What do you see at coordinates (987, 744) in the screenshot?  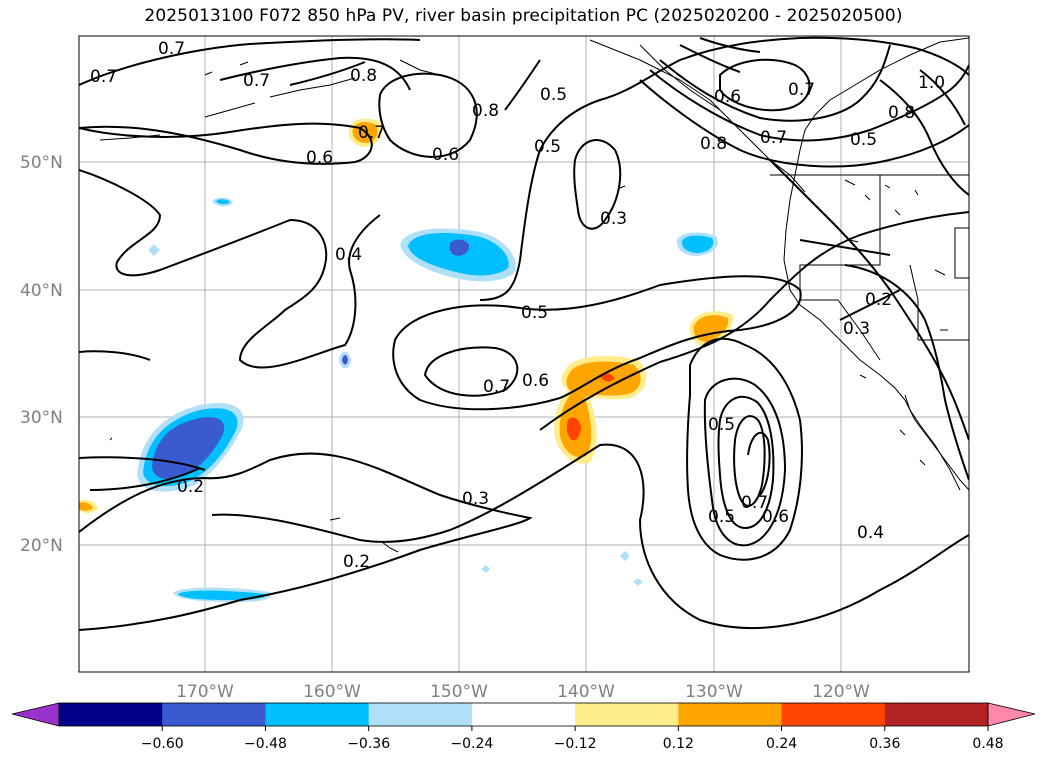 I see `colorbar-tick-label: 0.48` at bounding box center [987, 744].